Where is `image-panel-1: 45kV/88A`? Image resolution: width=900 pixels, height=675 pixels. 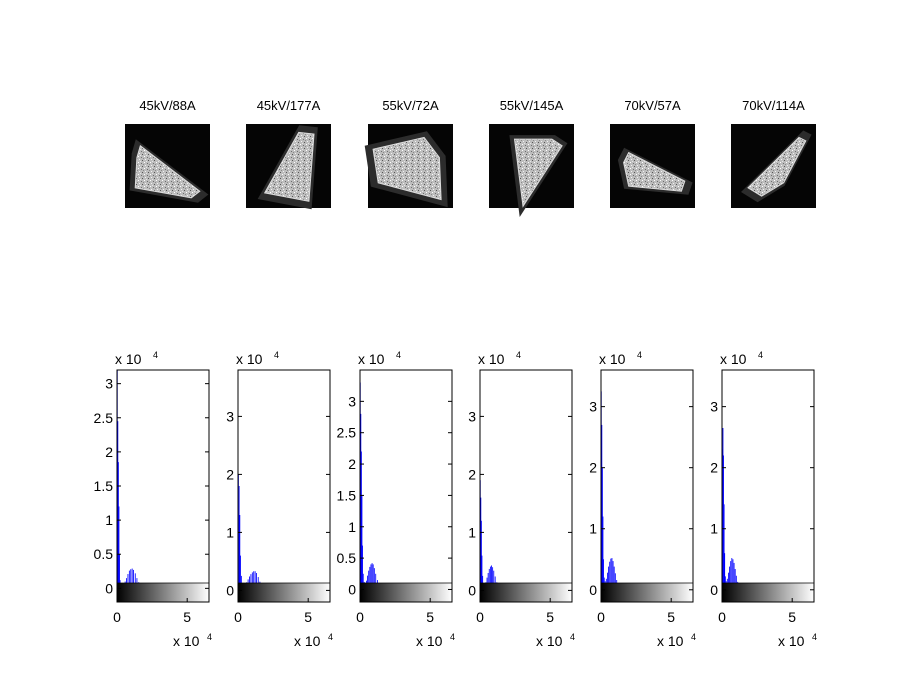
image-panel-1: 45kV/88A is located at coordinates (167, 153).